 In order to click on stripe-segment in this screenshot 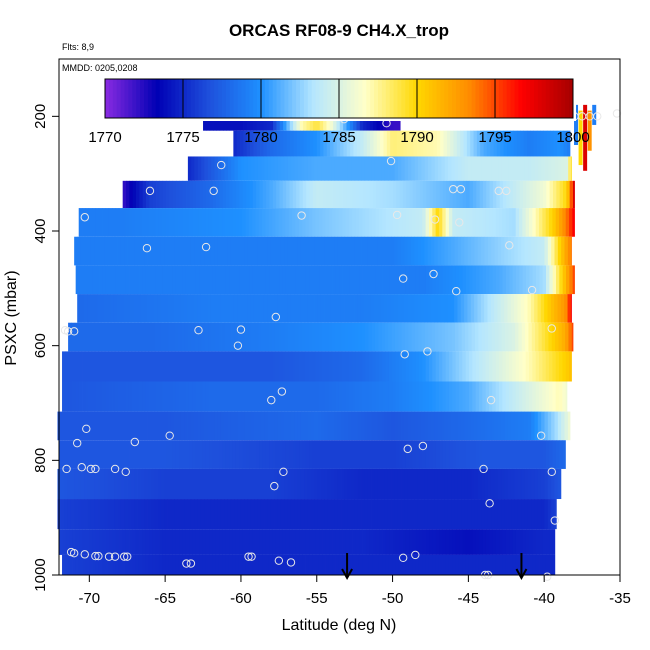, I will do `click(589, 130)`.